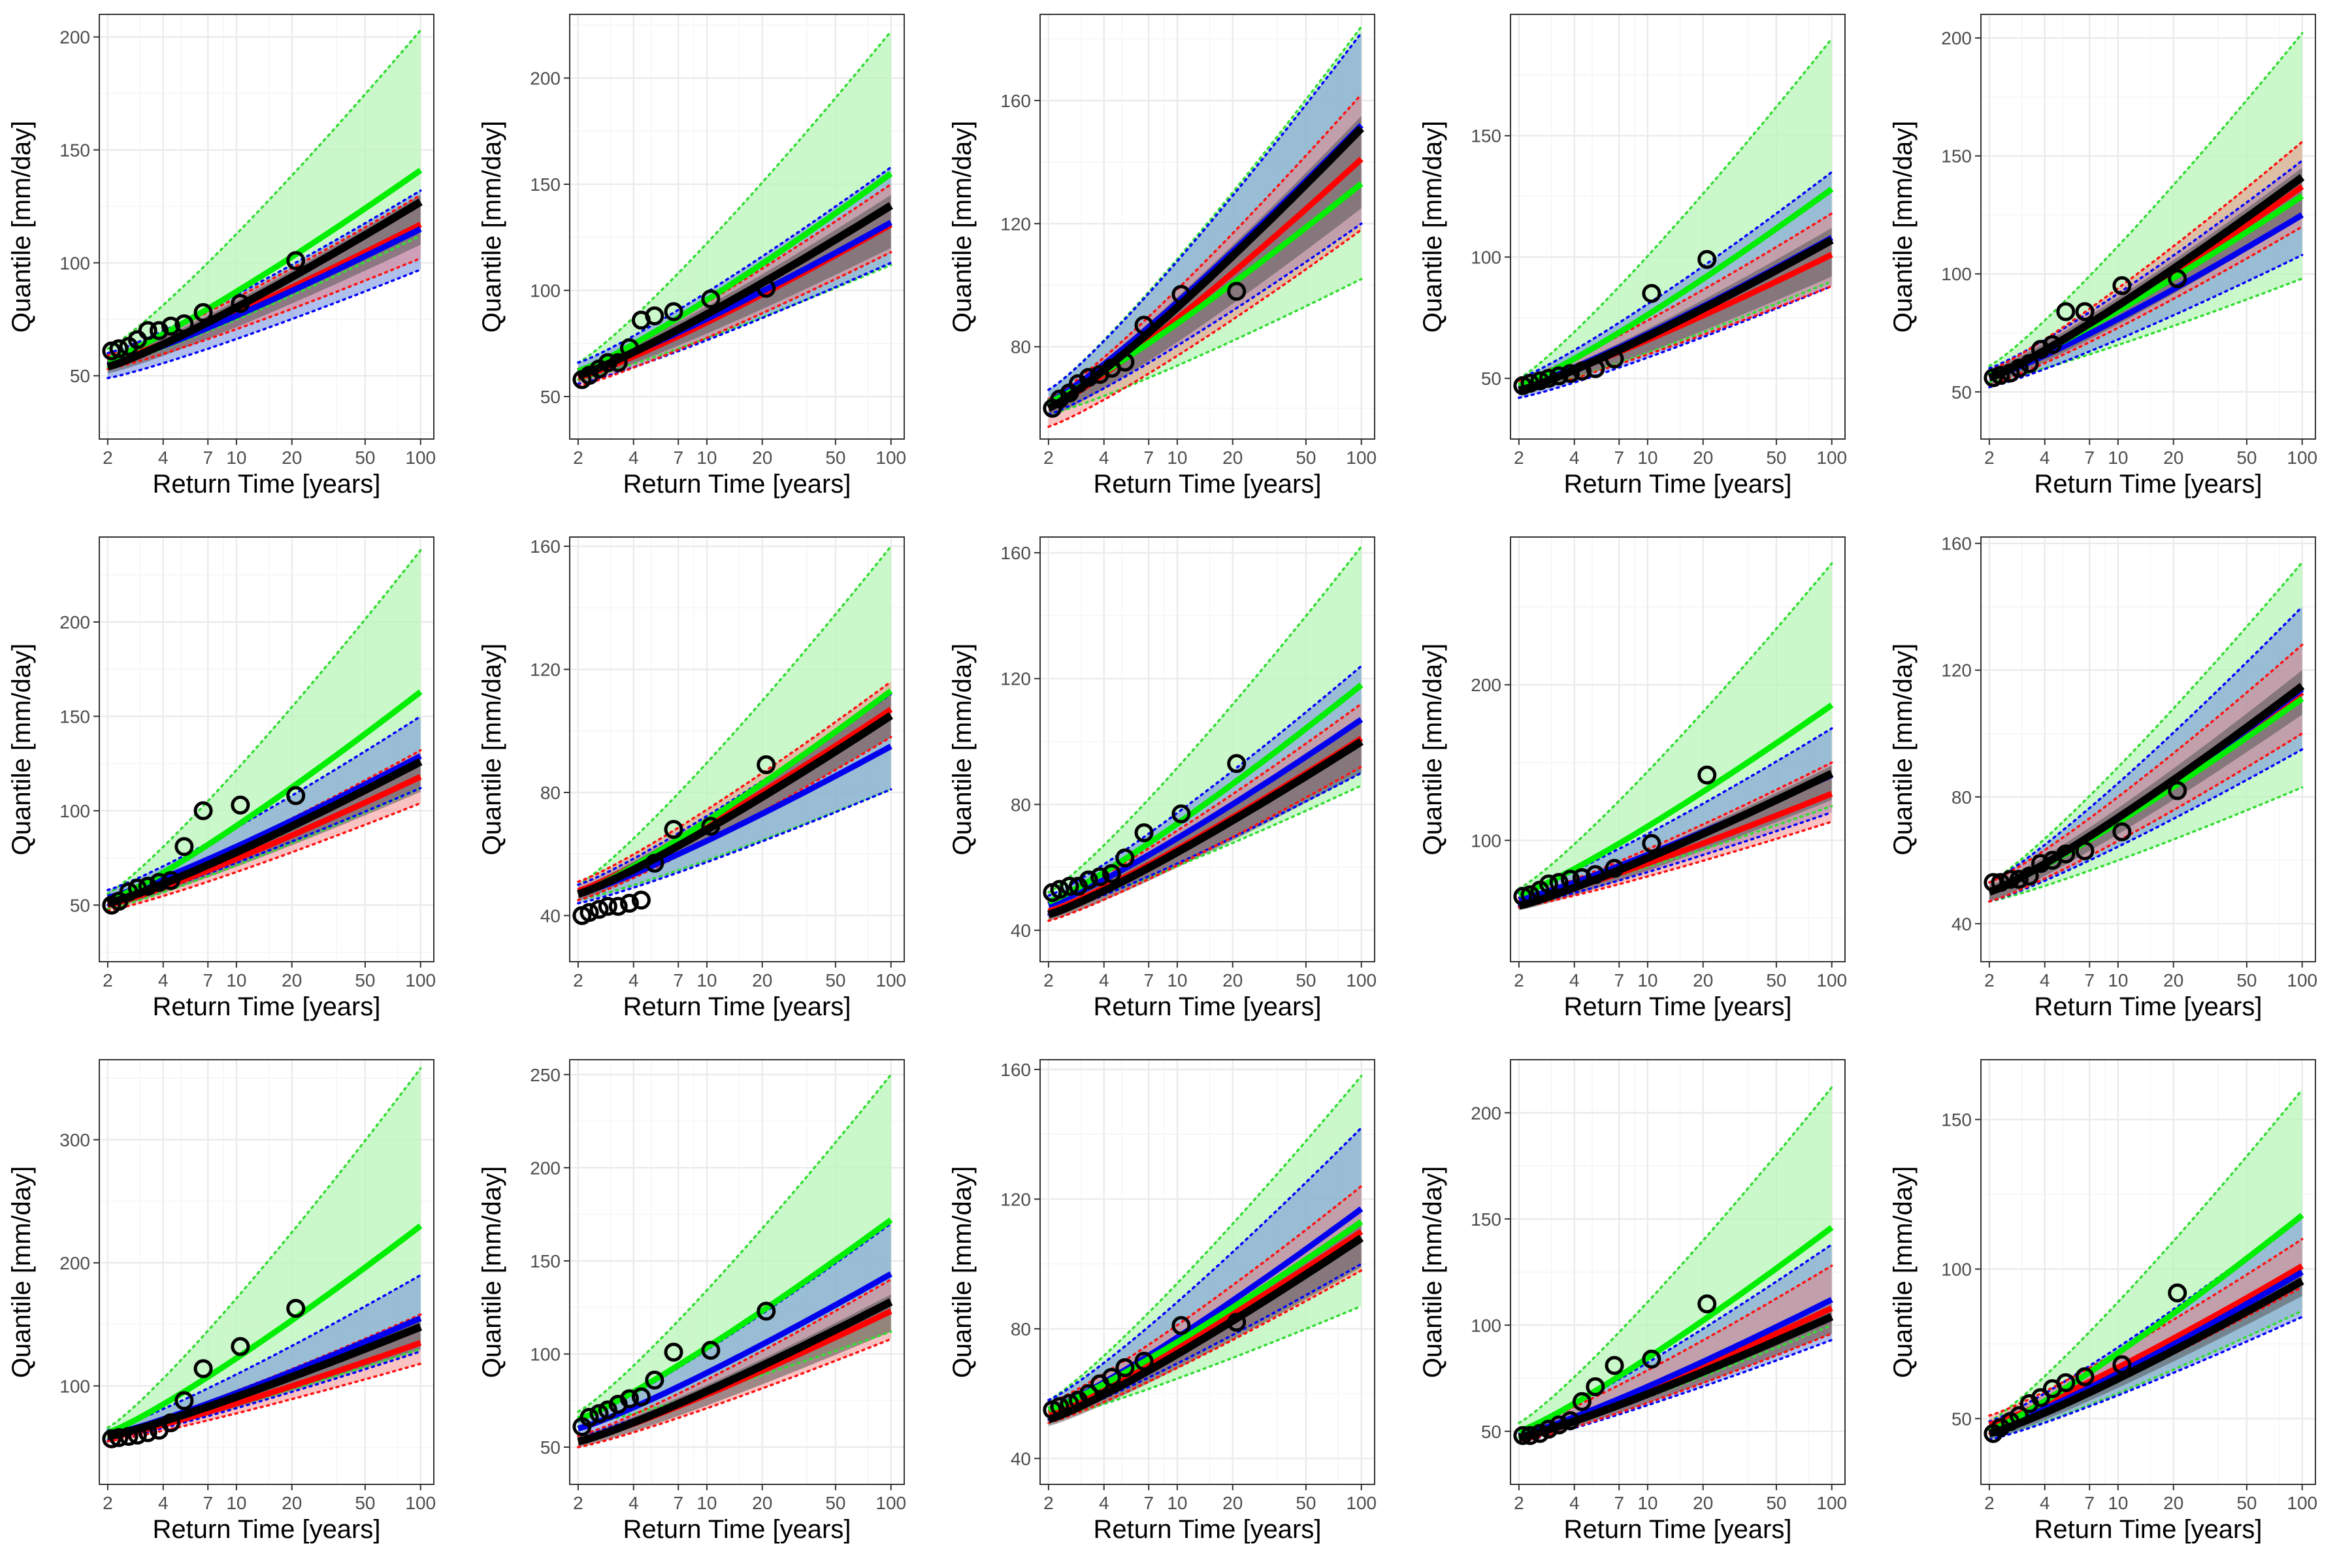 The width and height of the screenshot is (2352, 1568). Describe the element at coordinates (80, 905) in the screenshot. I see `y-tick-label: 50` at that location.